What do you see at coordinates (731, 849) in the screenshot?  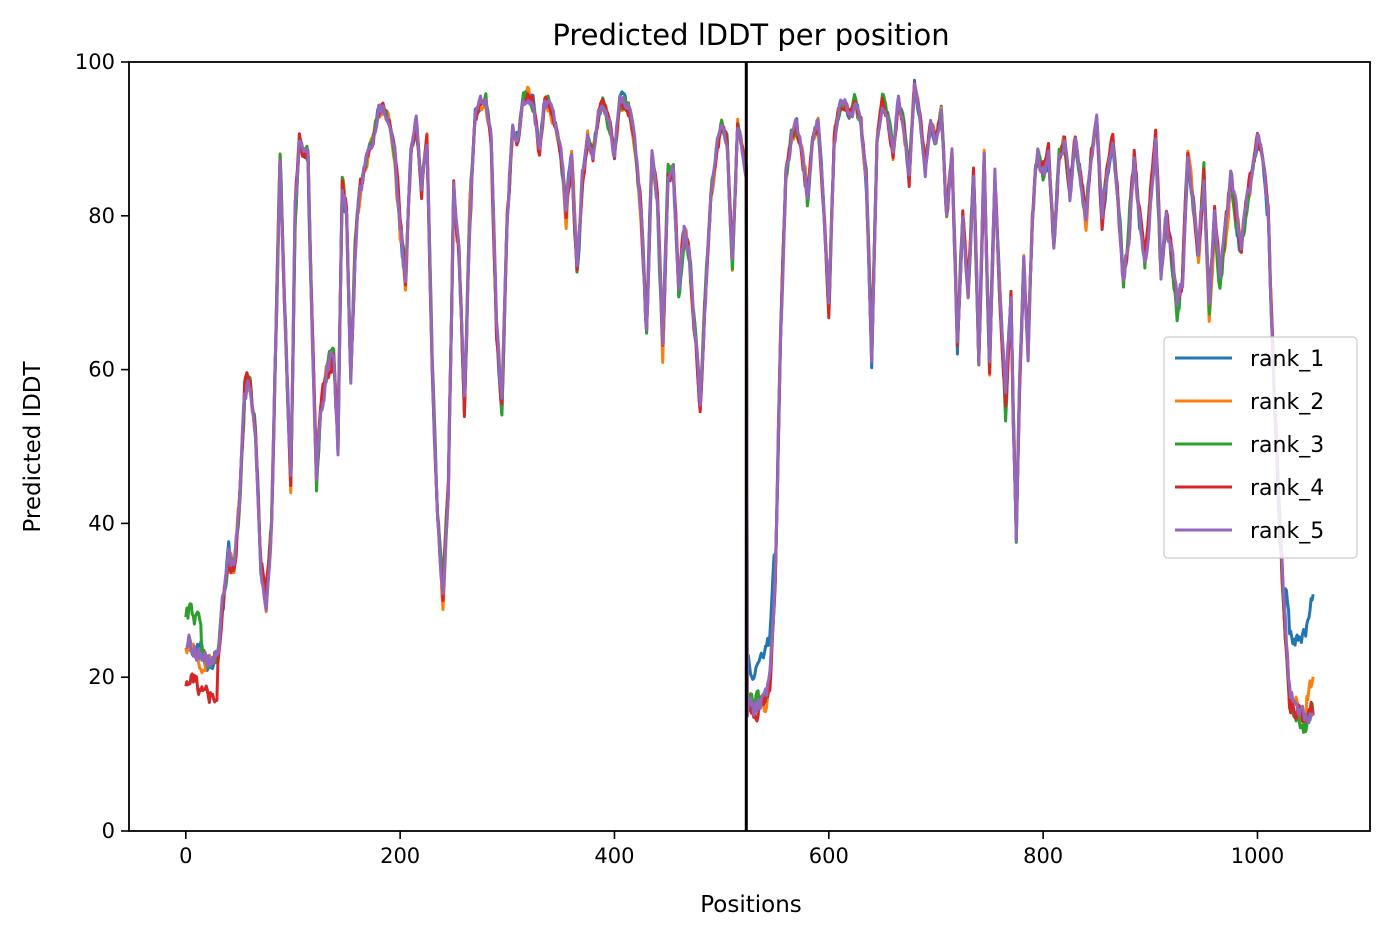 I see `x-axis-ticks: 0 200 400 600 800 1000` at bounding box center [731, 849].